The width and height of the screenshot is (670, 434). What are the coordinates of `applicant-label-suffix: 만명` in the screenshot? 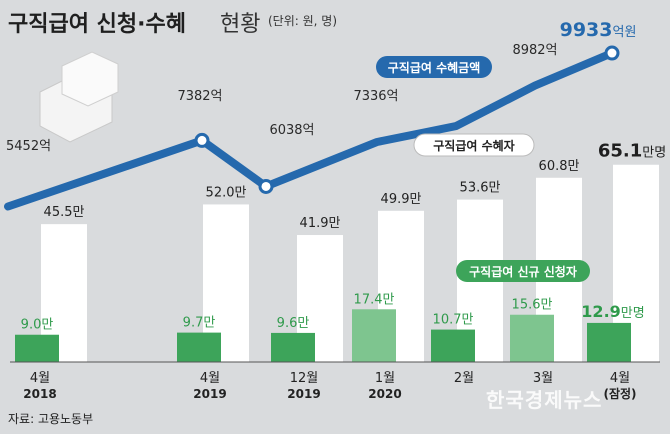 It's located at (633, 313).